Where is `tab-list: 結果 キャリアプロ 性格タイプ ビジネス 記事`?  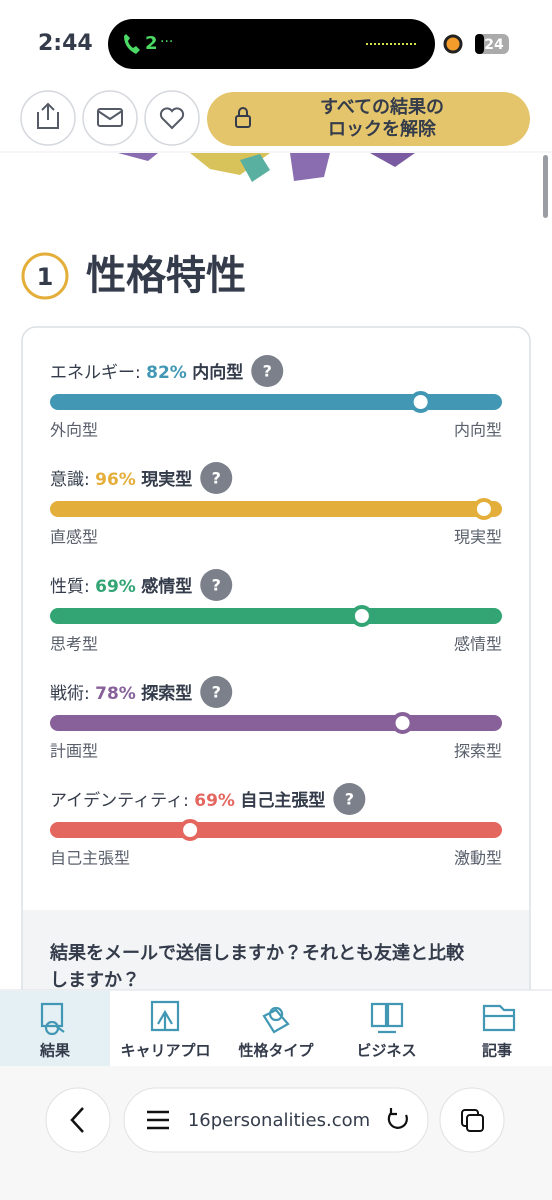
tab-list: 結果 キャリアプロ 性格タイプ ビジネス 記事 is located at coordinates (277, 1030).